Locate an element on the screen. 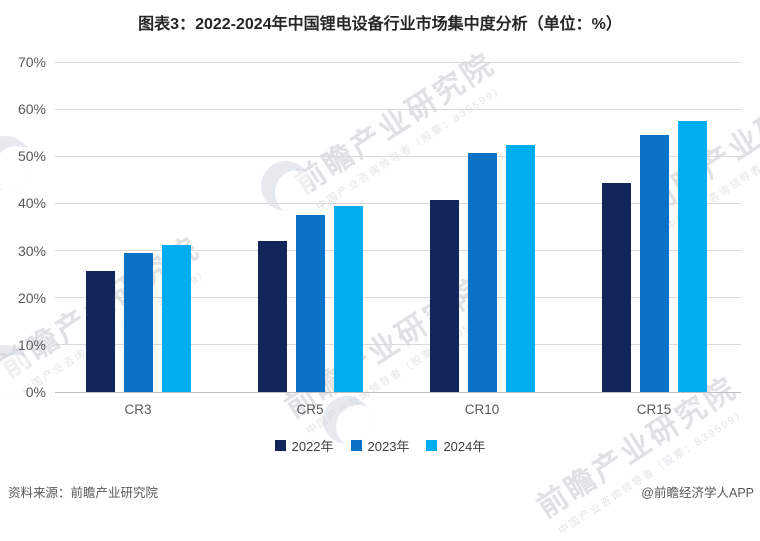 Image resolution: width=760 pixels, height=541 pixels. gridline-50% is located at coordinates (398, 156).